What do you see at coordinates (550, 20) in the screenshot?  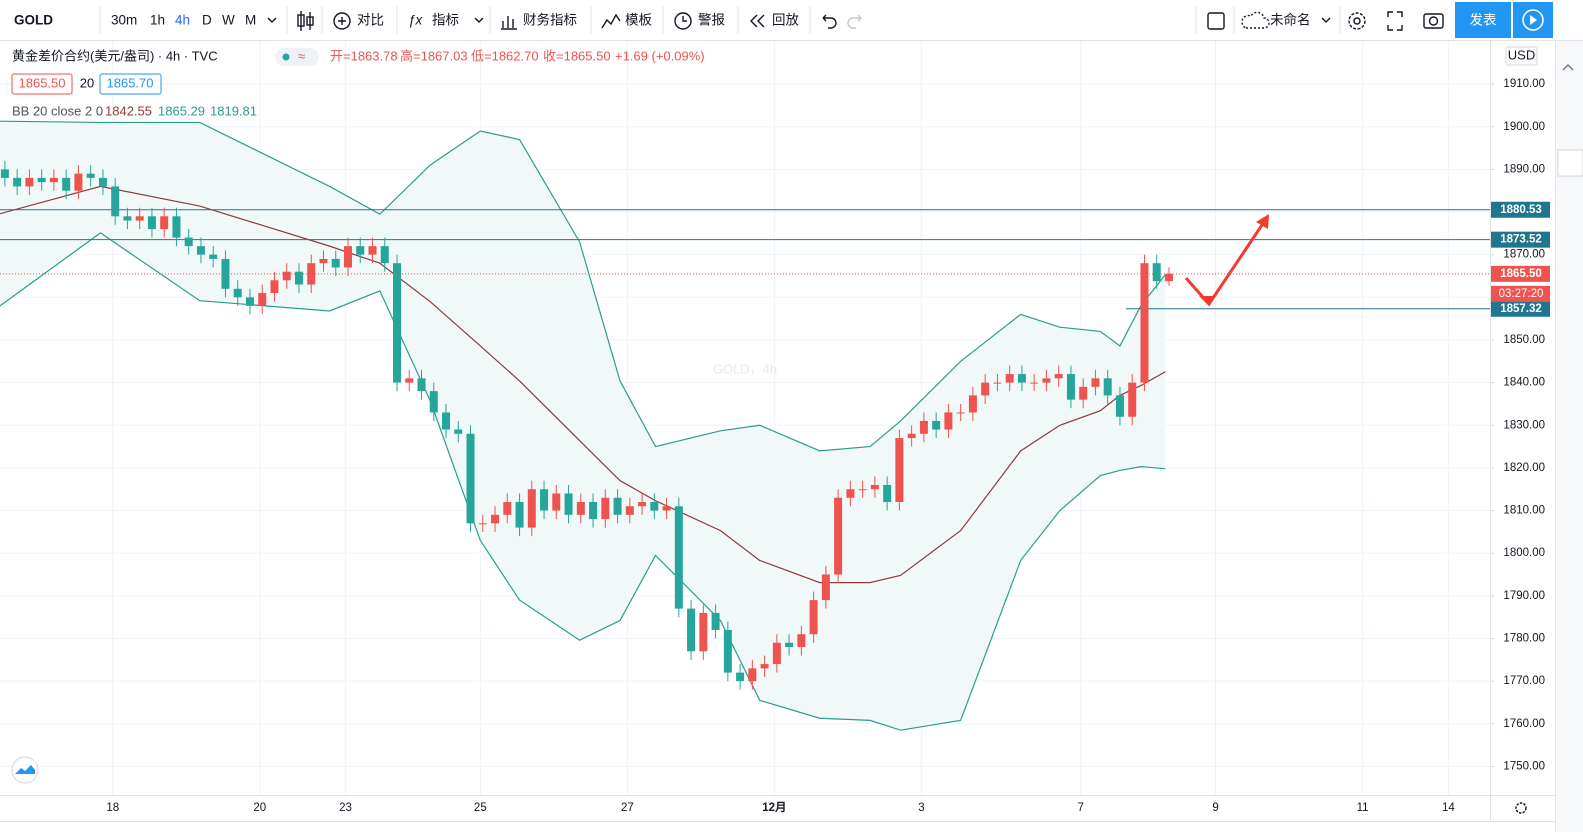 I see `financials-button: 财务指标` at bounding box center [550, 20].